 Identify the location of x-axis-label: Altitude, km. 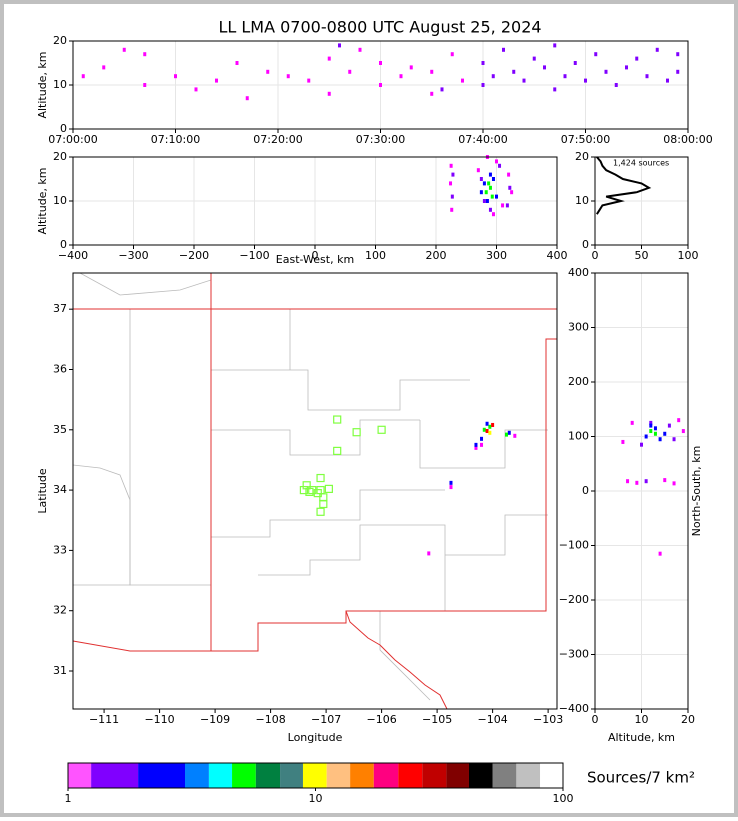
(641, 737).